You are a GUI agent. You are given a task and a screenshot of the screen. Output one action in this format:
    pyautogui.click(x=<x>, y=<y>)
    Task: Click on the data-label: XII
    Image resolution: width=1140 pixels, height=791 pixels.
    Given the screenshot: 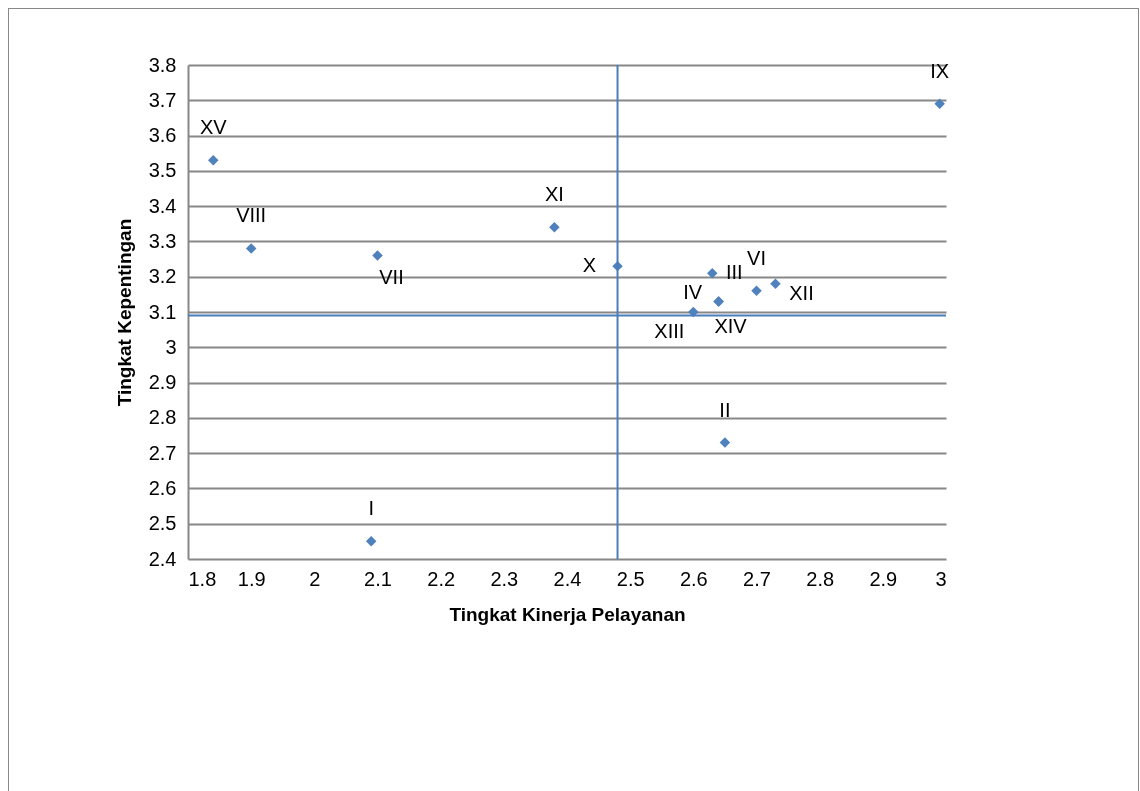 What is the action you would take?
    pyautogui.click(x=801, y=292)
    